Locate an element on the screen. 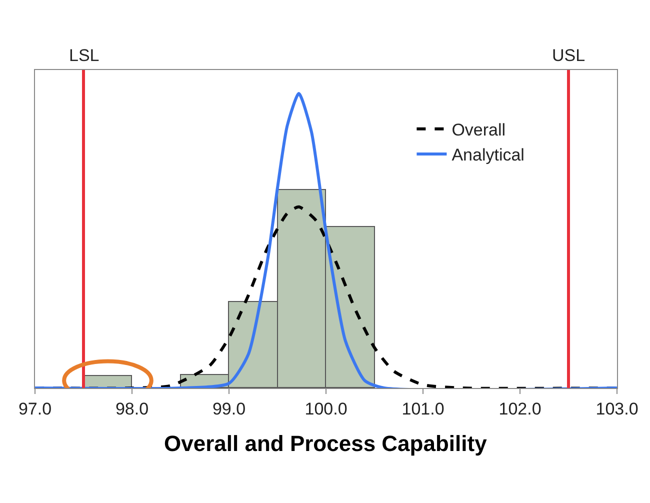 The width and height of the screenshot is (650, 503). x-tick-label: 102.0 is located at coordinates (520, 408).